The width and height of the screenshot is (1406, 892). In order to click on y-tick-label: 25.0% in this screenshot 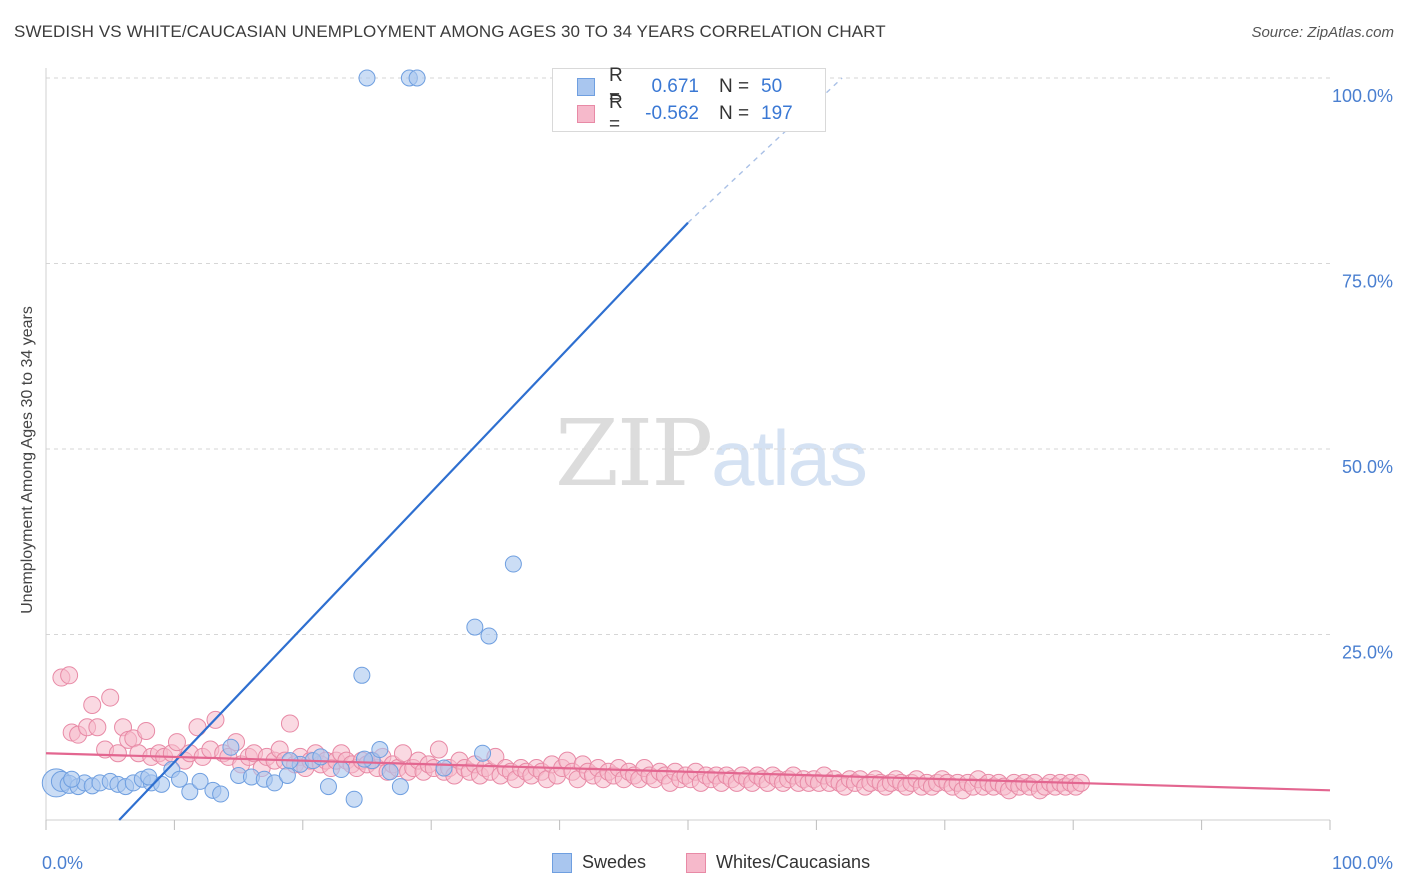, I will do `click(1367, 653)`.